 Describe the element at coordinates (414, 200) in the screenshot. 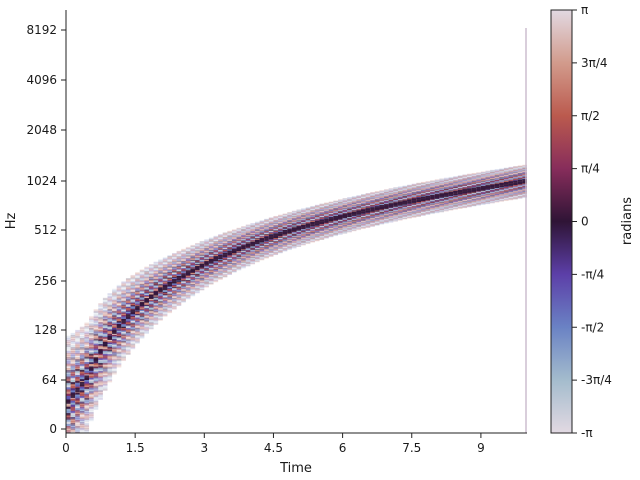

I see `chirp-ridge-cell` at that location.